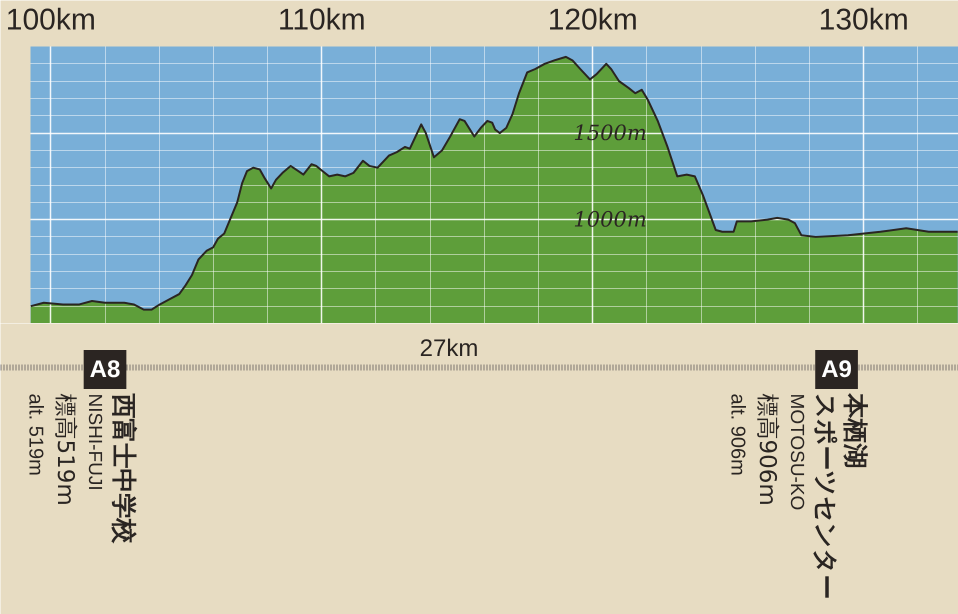 The height and width of the screenshot is (614, 958). What do you see at coordinates (65, 450) in the screenshot?
I see `text: 標高519m` at bounding box center [65, 450].